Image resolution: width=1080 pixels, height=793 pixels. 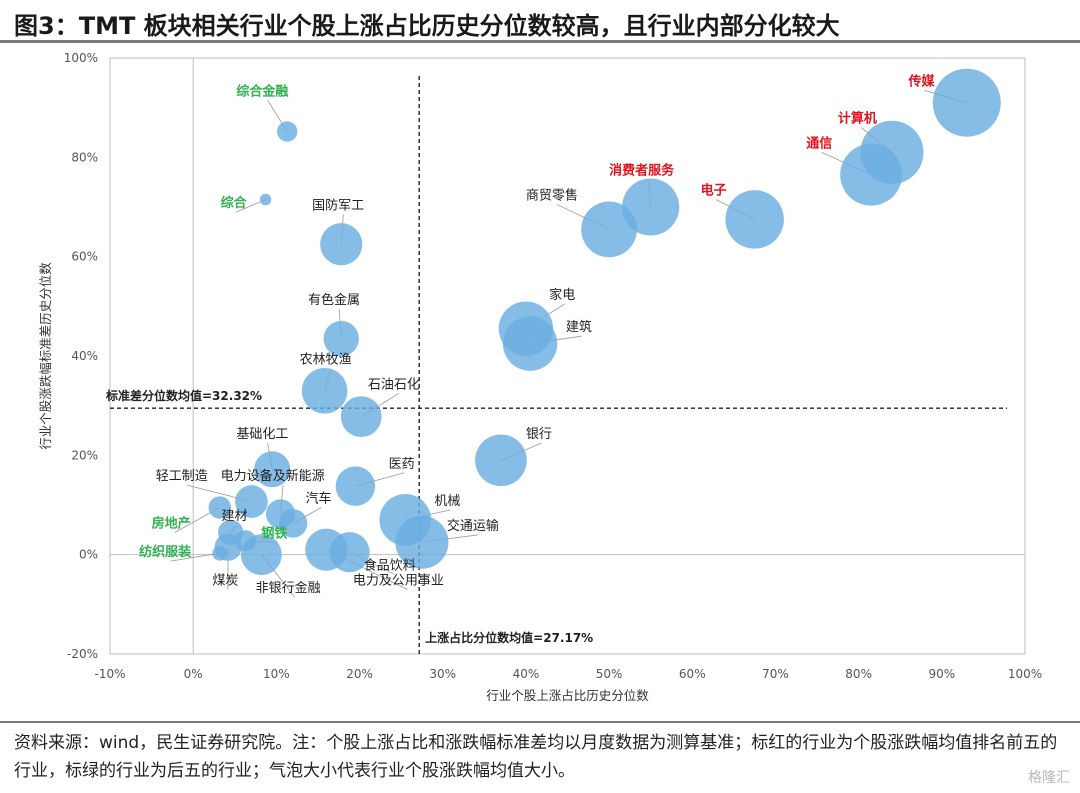 I want to click on bubble-label: 房地产, so click(x=171, y=523).